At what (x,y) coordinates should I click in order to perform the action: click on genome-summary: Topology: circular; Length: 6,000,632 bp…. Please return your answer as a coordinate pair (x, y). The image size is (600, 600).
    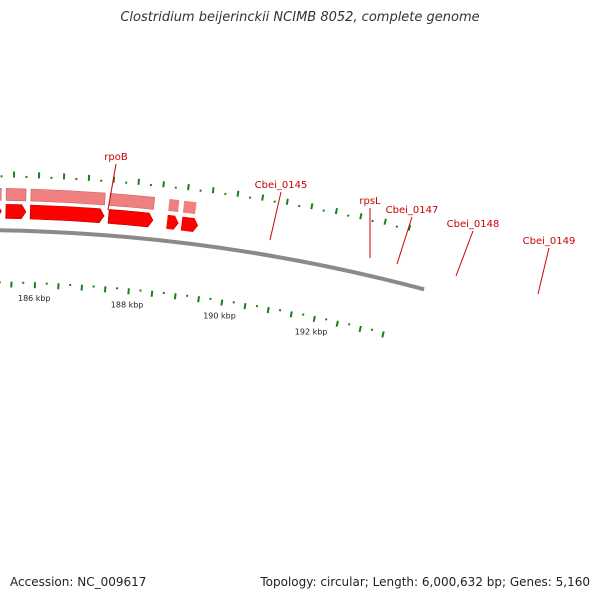
    Looking at the image, I should click on (425, 582).